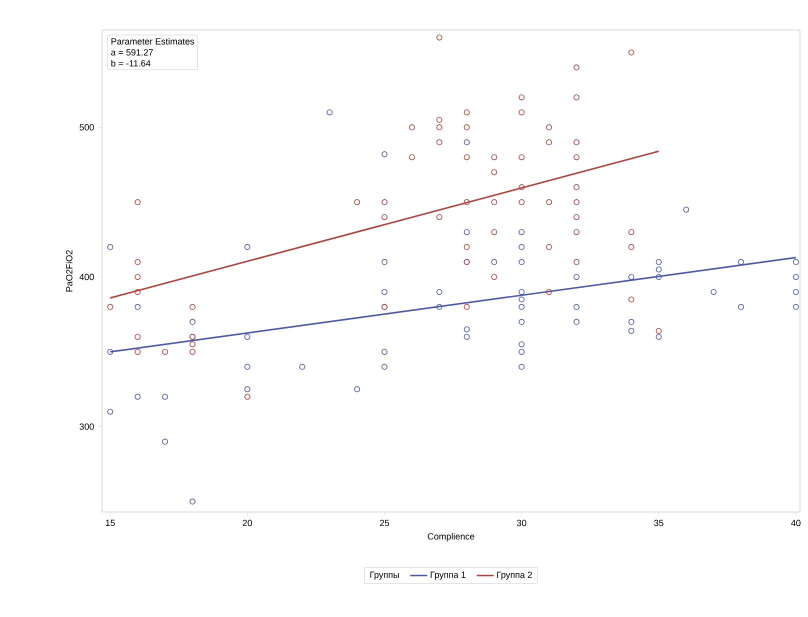  Describe the element at coordinates (796, 523) in the screenshot. I see `x-tick-label: 40` at that location.